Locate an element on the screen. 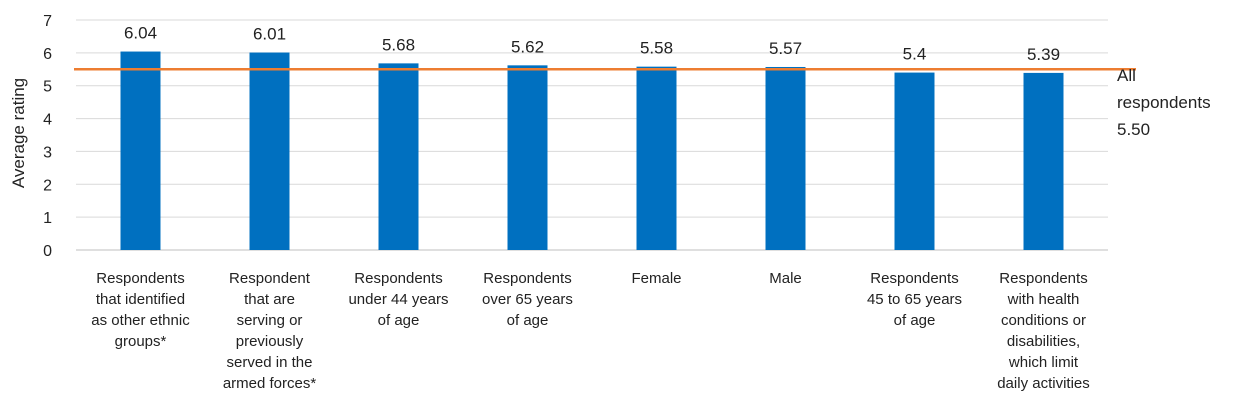 The height and width of the screenshot is (418, 1244). x-category-label: with health is located at coordinates (1043, 299).